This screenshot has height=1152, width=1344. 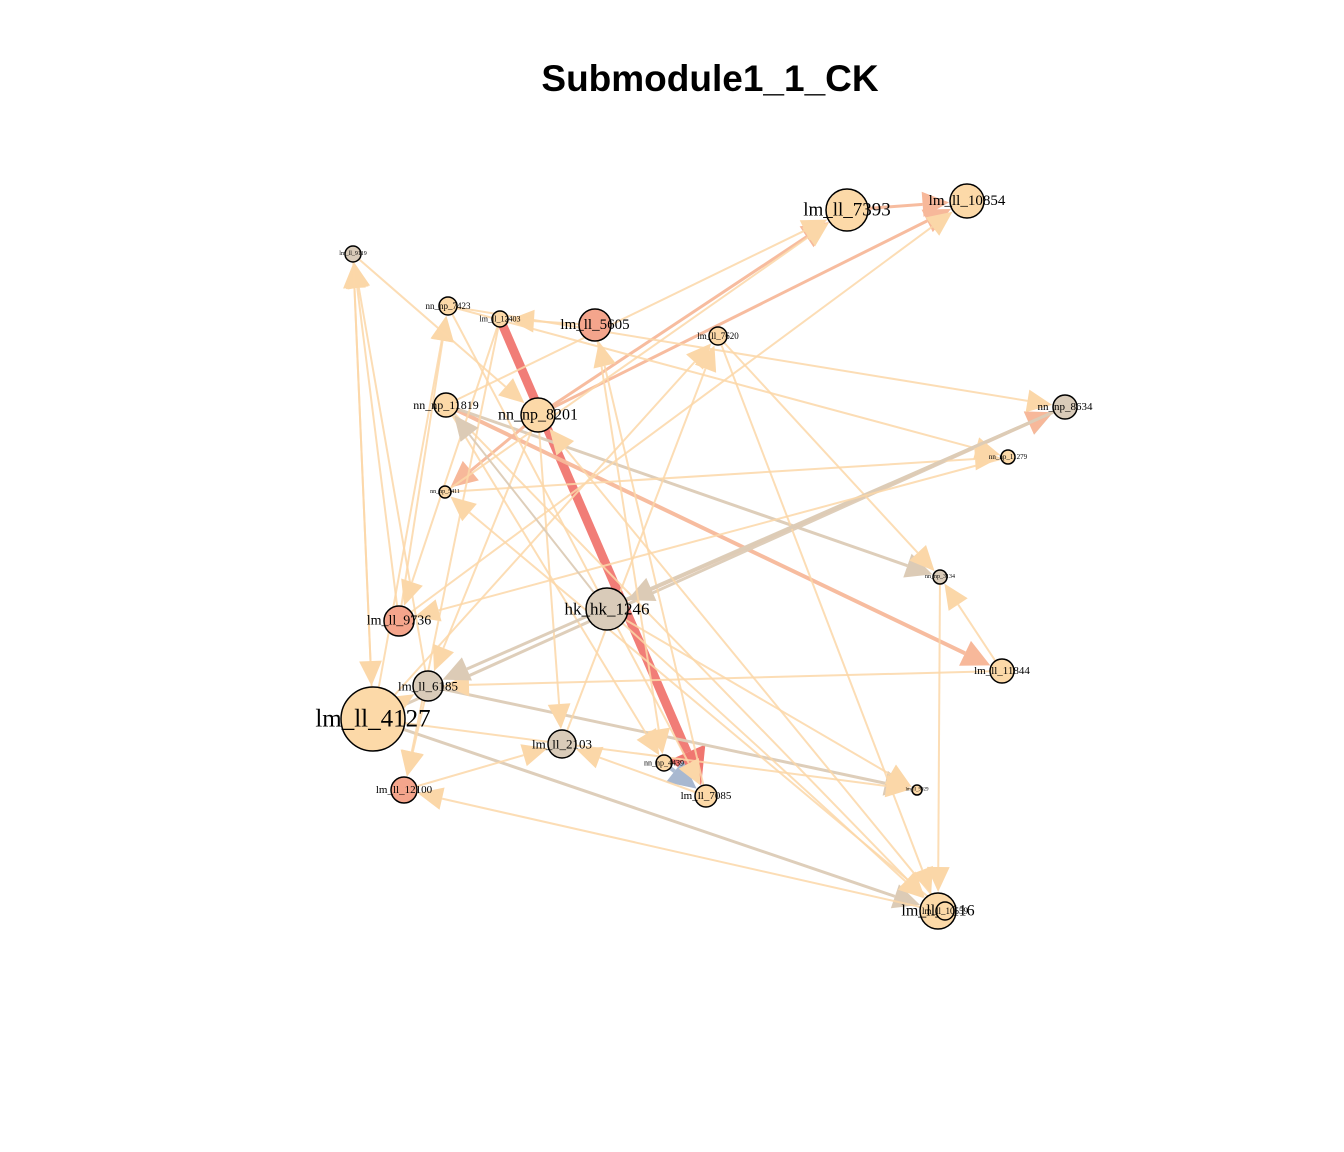 I want to click on node-label: nn_np_8634, so click(x=1066, y=407).